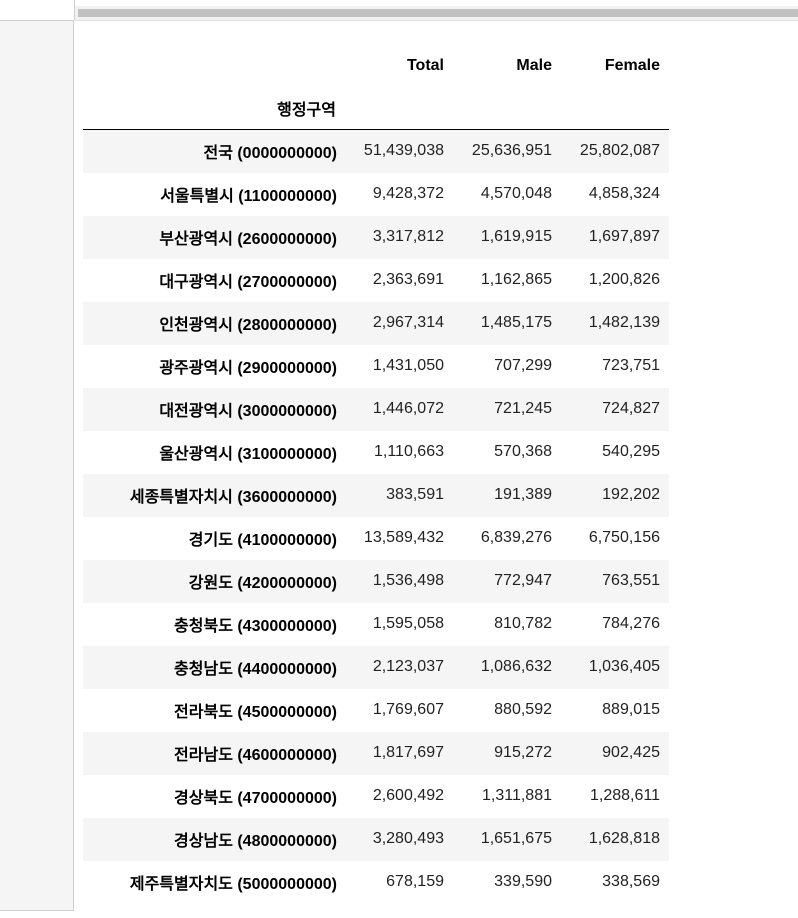  Describe the element at coordinates (523, 623) in the screenshot. I see `cell-male: 810,782` at that location.